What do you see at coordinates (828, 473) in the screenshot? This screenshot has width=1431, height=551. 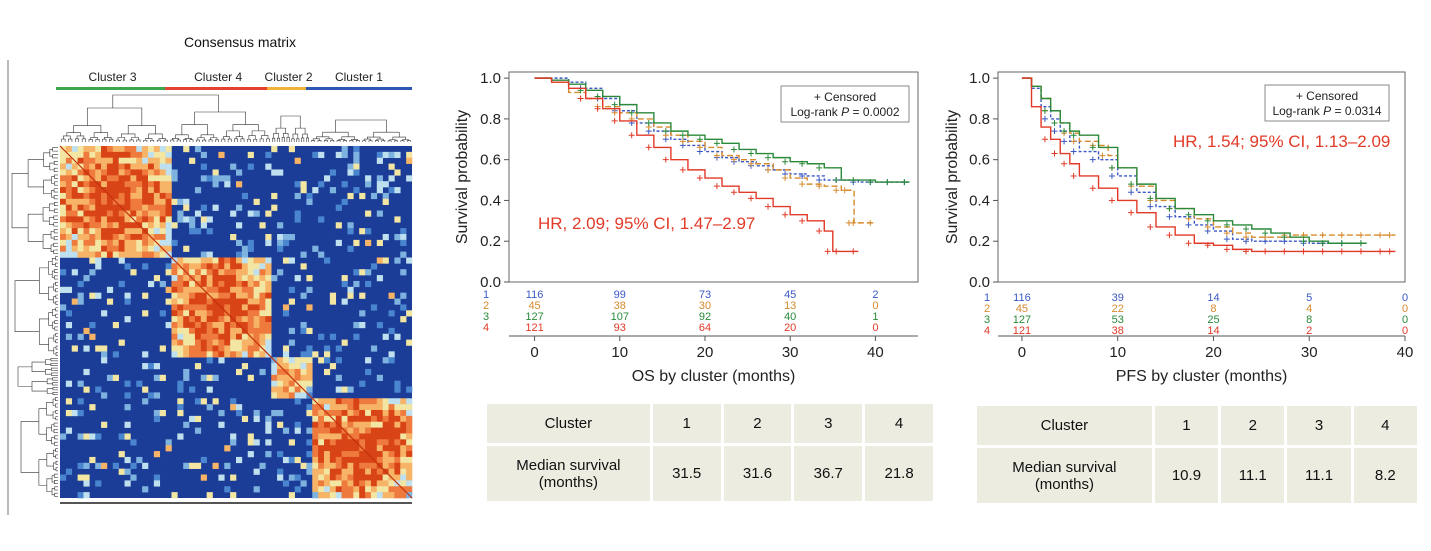 I see `table-cell: 36.7` at bounding box center [828, 473].